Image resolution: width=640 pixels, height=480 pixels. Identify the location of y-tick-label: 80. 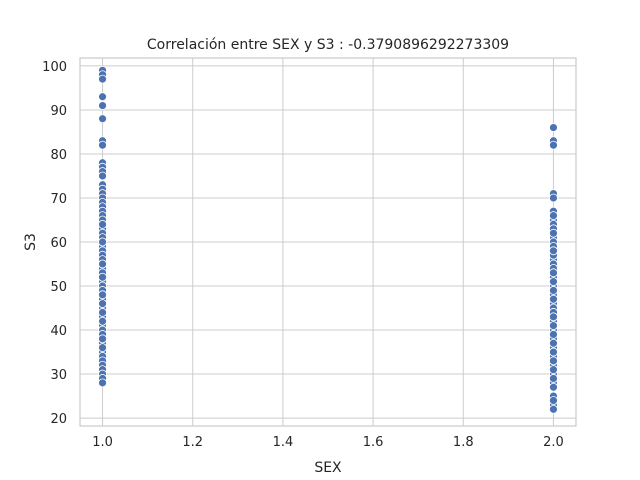
(58, 155).